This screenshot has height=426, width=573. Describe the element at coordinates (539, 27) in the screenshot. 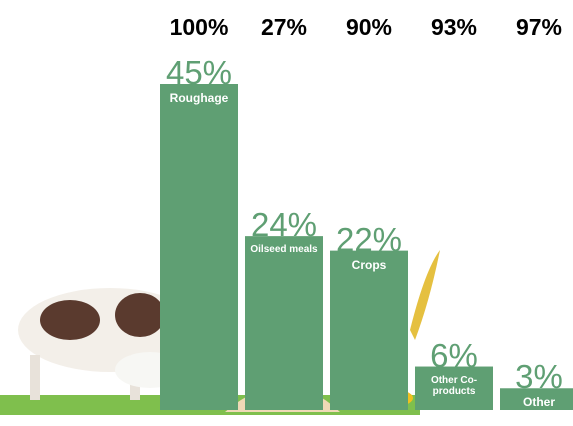

I see `top-label: 97%` at that location.